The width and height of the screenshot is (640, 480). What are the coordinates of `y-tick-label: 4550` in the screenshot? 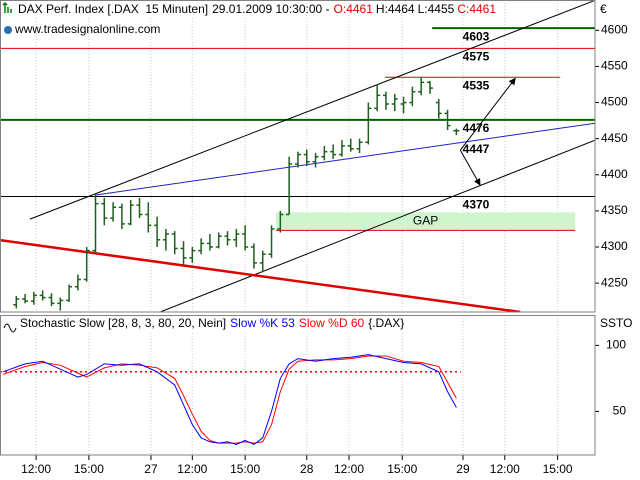 It's located at (614, 66).